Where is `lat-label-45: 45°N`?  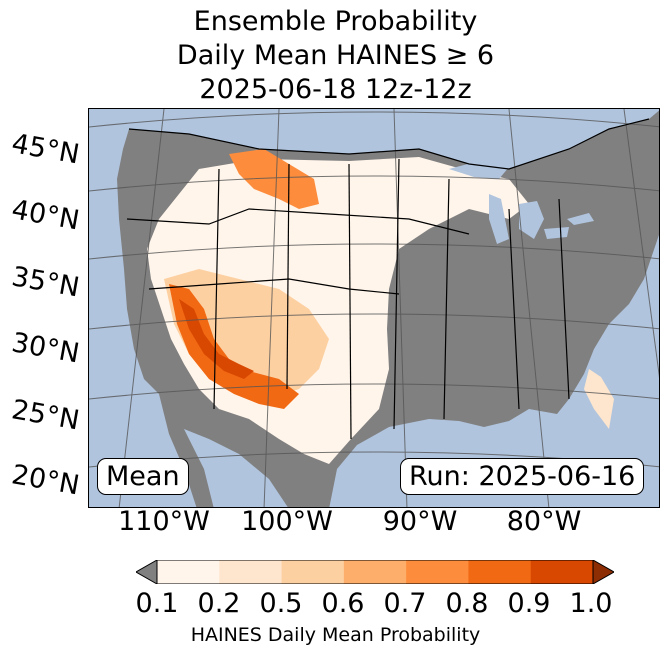 lat-label-45: 45°N is located at coordinates (45, 149).